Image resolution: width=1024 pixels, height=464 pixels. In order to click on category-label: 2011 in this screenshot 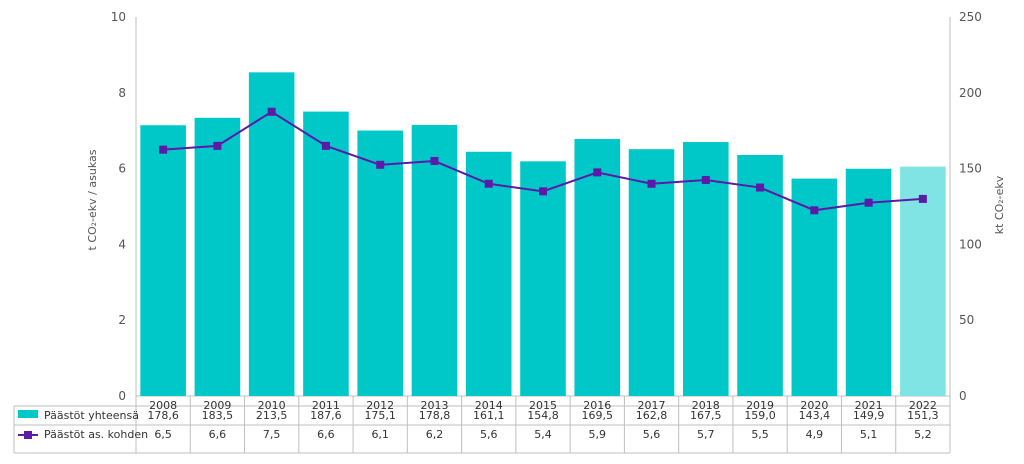, I will do `click(326, 405)`.